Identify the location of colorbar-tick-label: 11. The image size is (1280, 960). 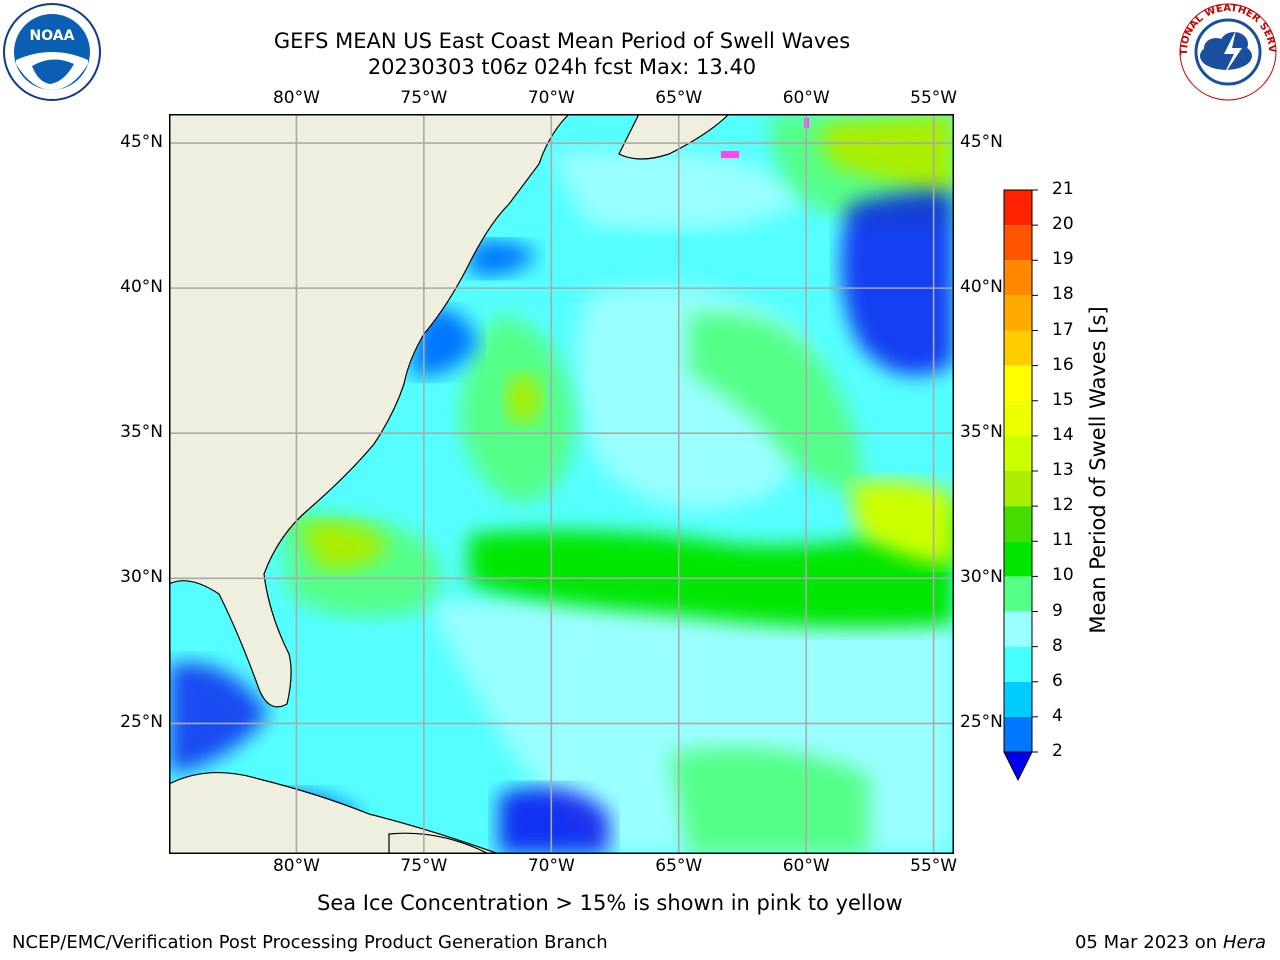
(1063, 540).